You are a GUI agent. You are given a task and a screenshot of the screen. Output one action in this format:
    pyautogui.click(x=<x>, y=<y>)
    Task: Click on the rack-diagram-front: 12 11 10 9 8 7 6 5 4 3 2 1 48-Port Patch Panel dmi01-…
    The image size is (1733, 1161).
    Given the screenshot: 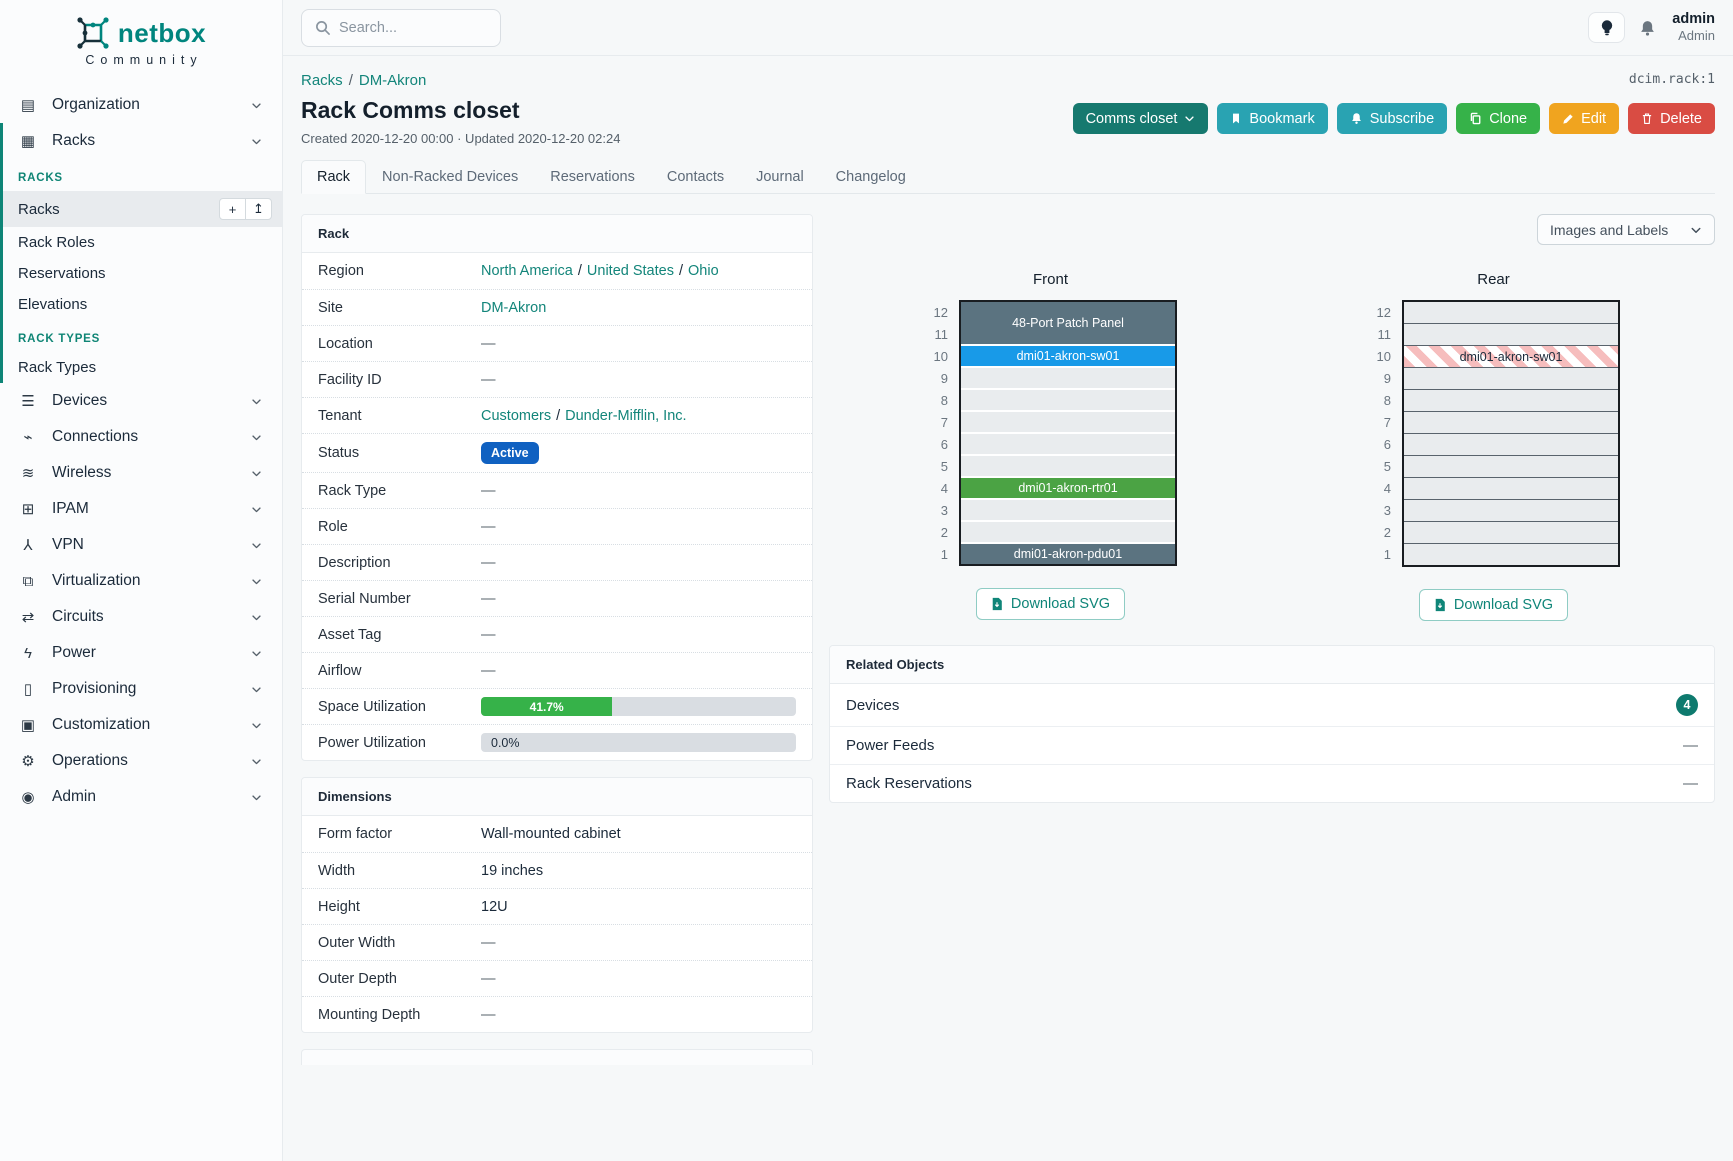 What is the action you would take?
    pyautogui.click(x=1050, y=433)
    